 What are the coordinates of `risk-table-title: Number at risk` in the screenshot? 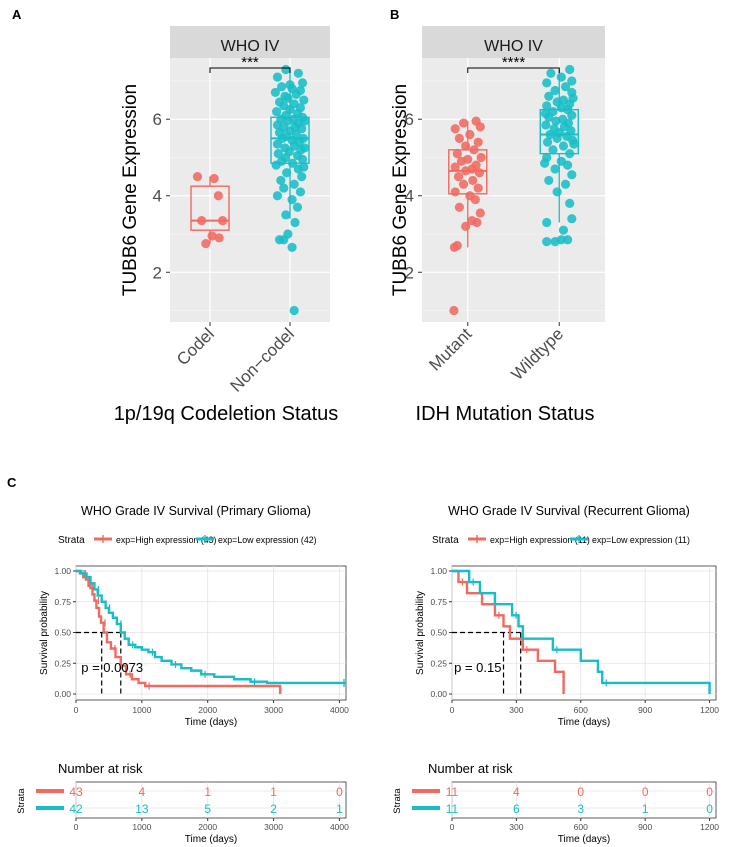 It's located at (100, 768).